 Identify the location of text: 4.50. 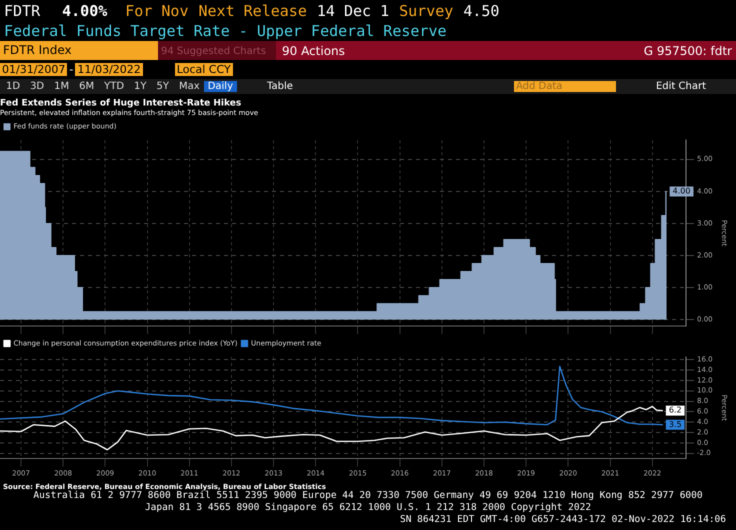
(481, 11).